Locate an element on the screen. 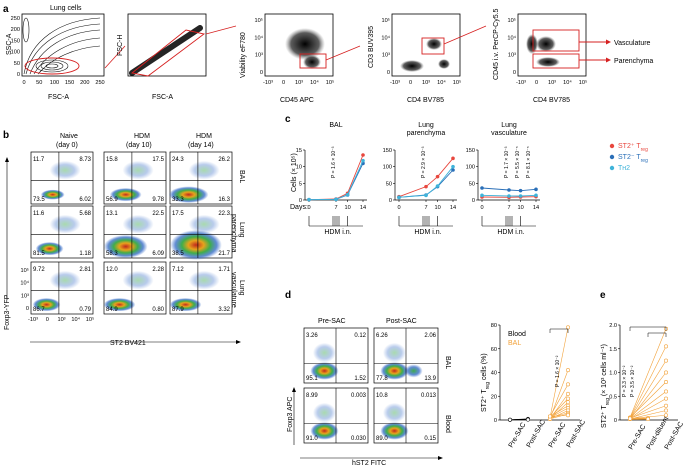  legend-blood: Blood is located at coordinates (517, 334).